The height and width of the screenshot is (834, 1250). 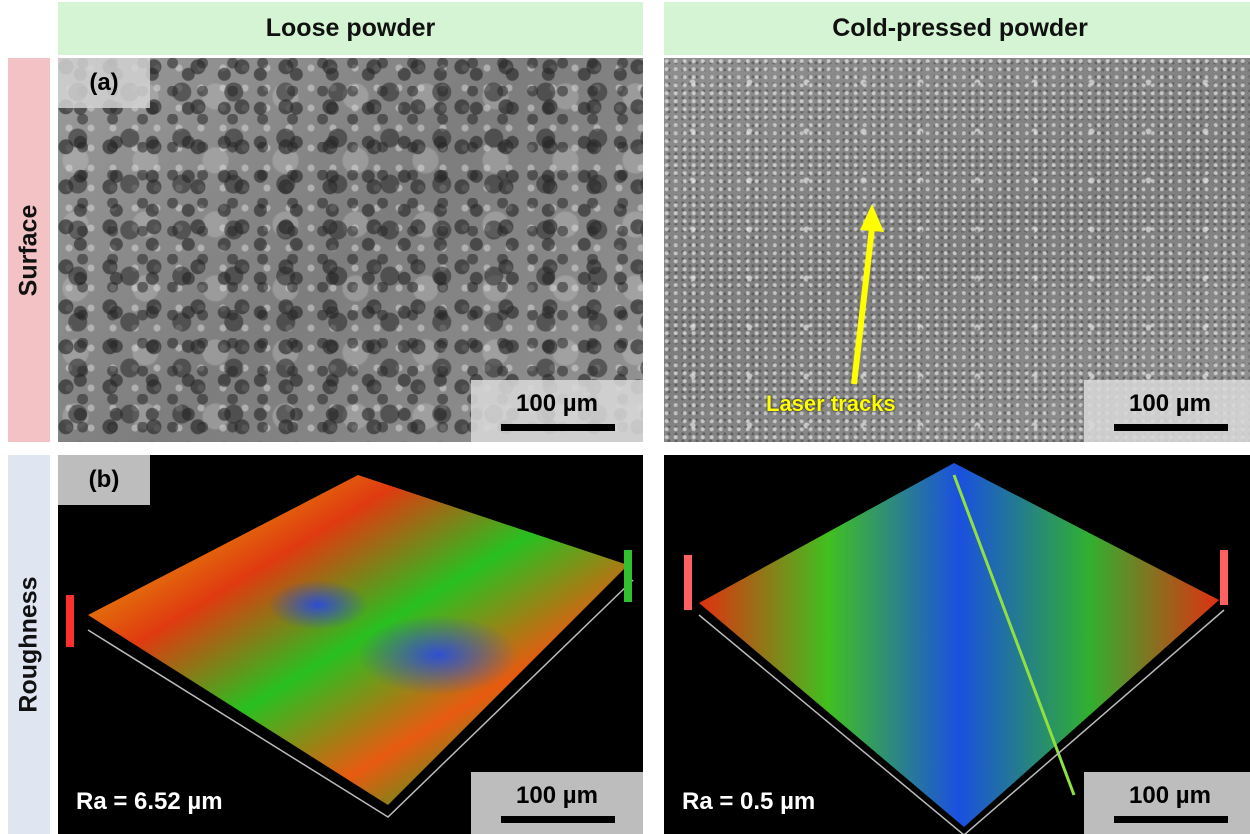 What do you see at coordinates (957, 28) in the screenshot?
I see `column-header-cold-pressed-powder: Cold-pressed powder` at bounding box center [957, 28].